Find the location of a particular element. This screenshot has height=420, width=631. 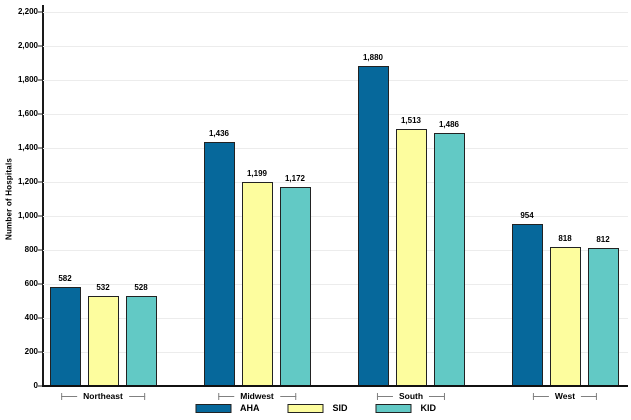

legend-item-aha: AHA is located at coordinates (227, 408).